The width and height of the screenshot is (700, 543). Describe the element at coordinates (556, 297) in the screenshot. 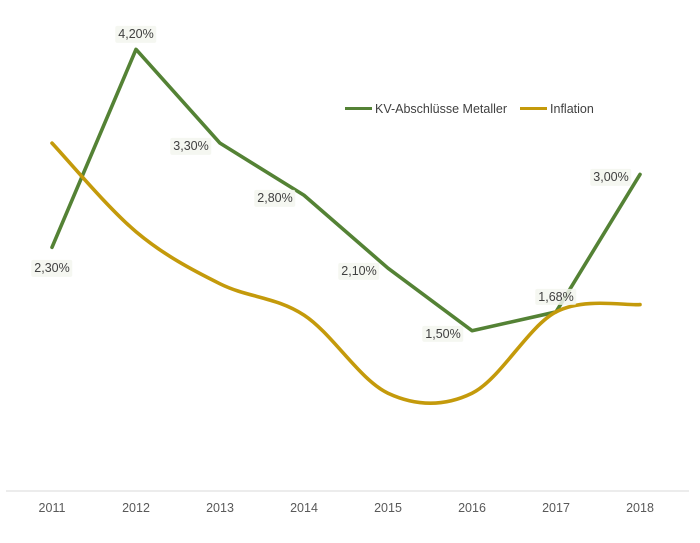

I see `data-label-2017: 1,68%` at that location.